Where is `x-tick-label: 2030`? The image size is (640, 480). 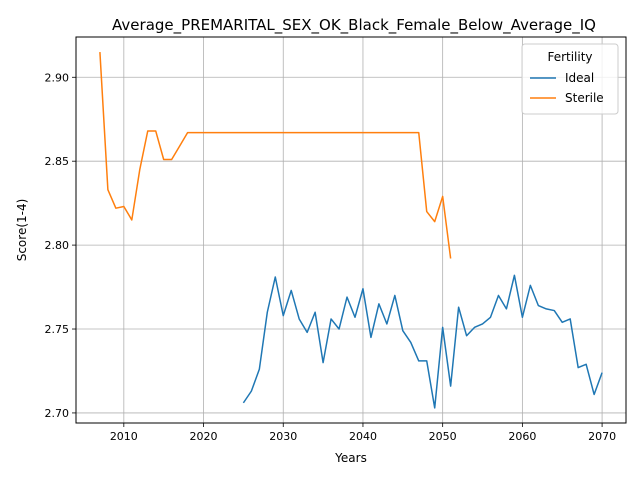
x-tick-label: 2030 is located at coordinates (283, 436).